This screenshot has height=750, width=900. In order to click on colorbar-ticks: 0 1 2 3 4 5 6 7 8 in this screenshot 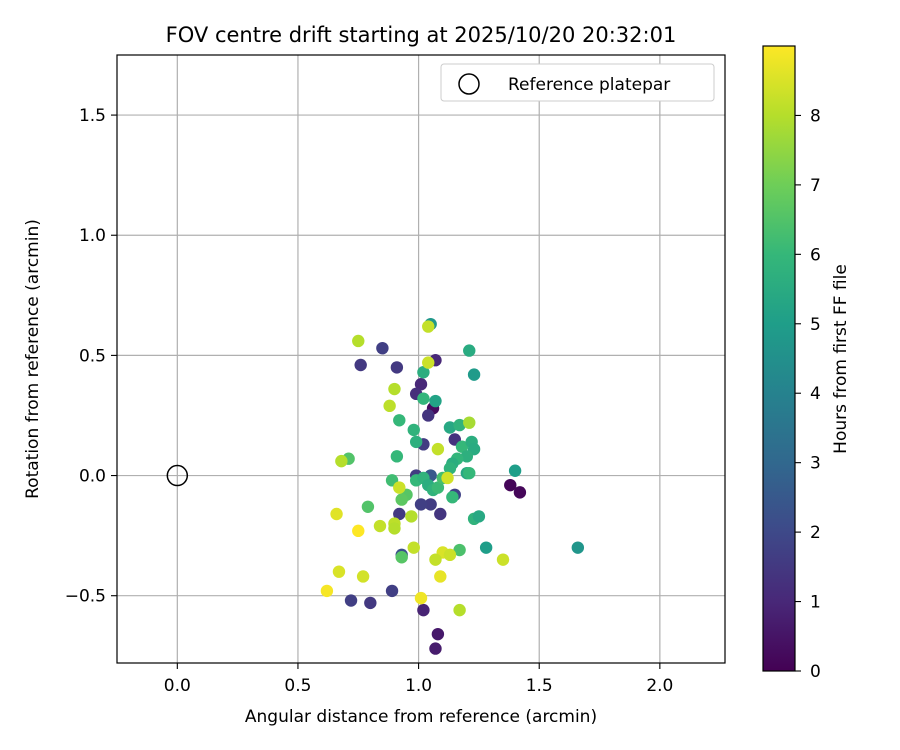, I will do `click(808, 394)`.